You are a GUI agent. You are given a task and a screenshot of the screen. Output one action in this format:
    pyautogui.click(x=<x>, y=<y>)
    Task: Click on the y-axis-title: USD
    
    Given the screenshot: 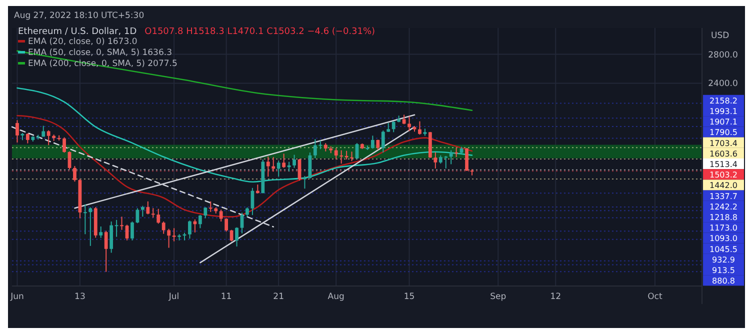 What is the action you would take?
    pyautogui.click(x=720, y=36)
    